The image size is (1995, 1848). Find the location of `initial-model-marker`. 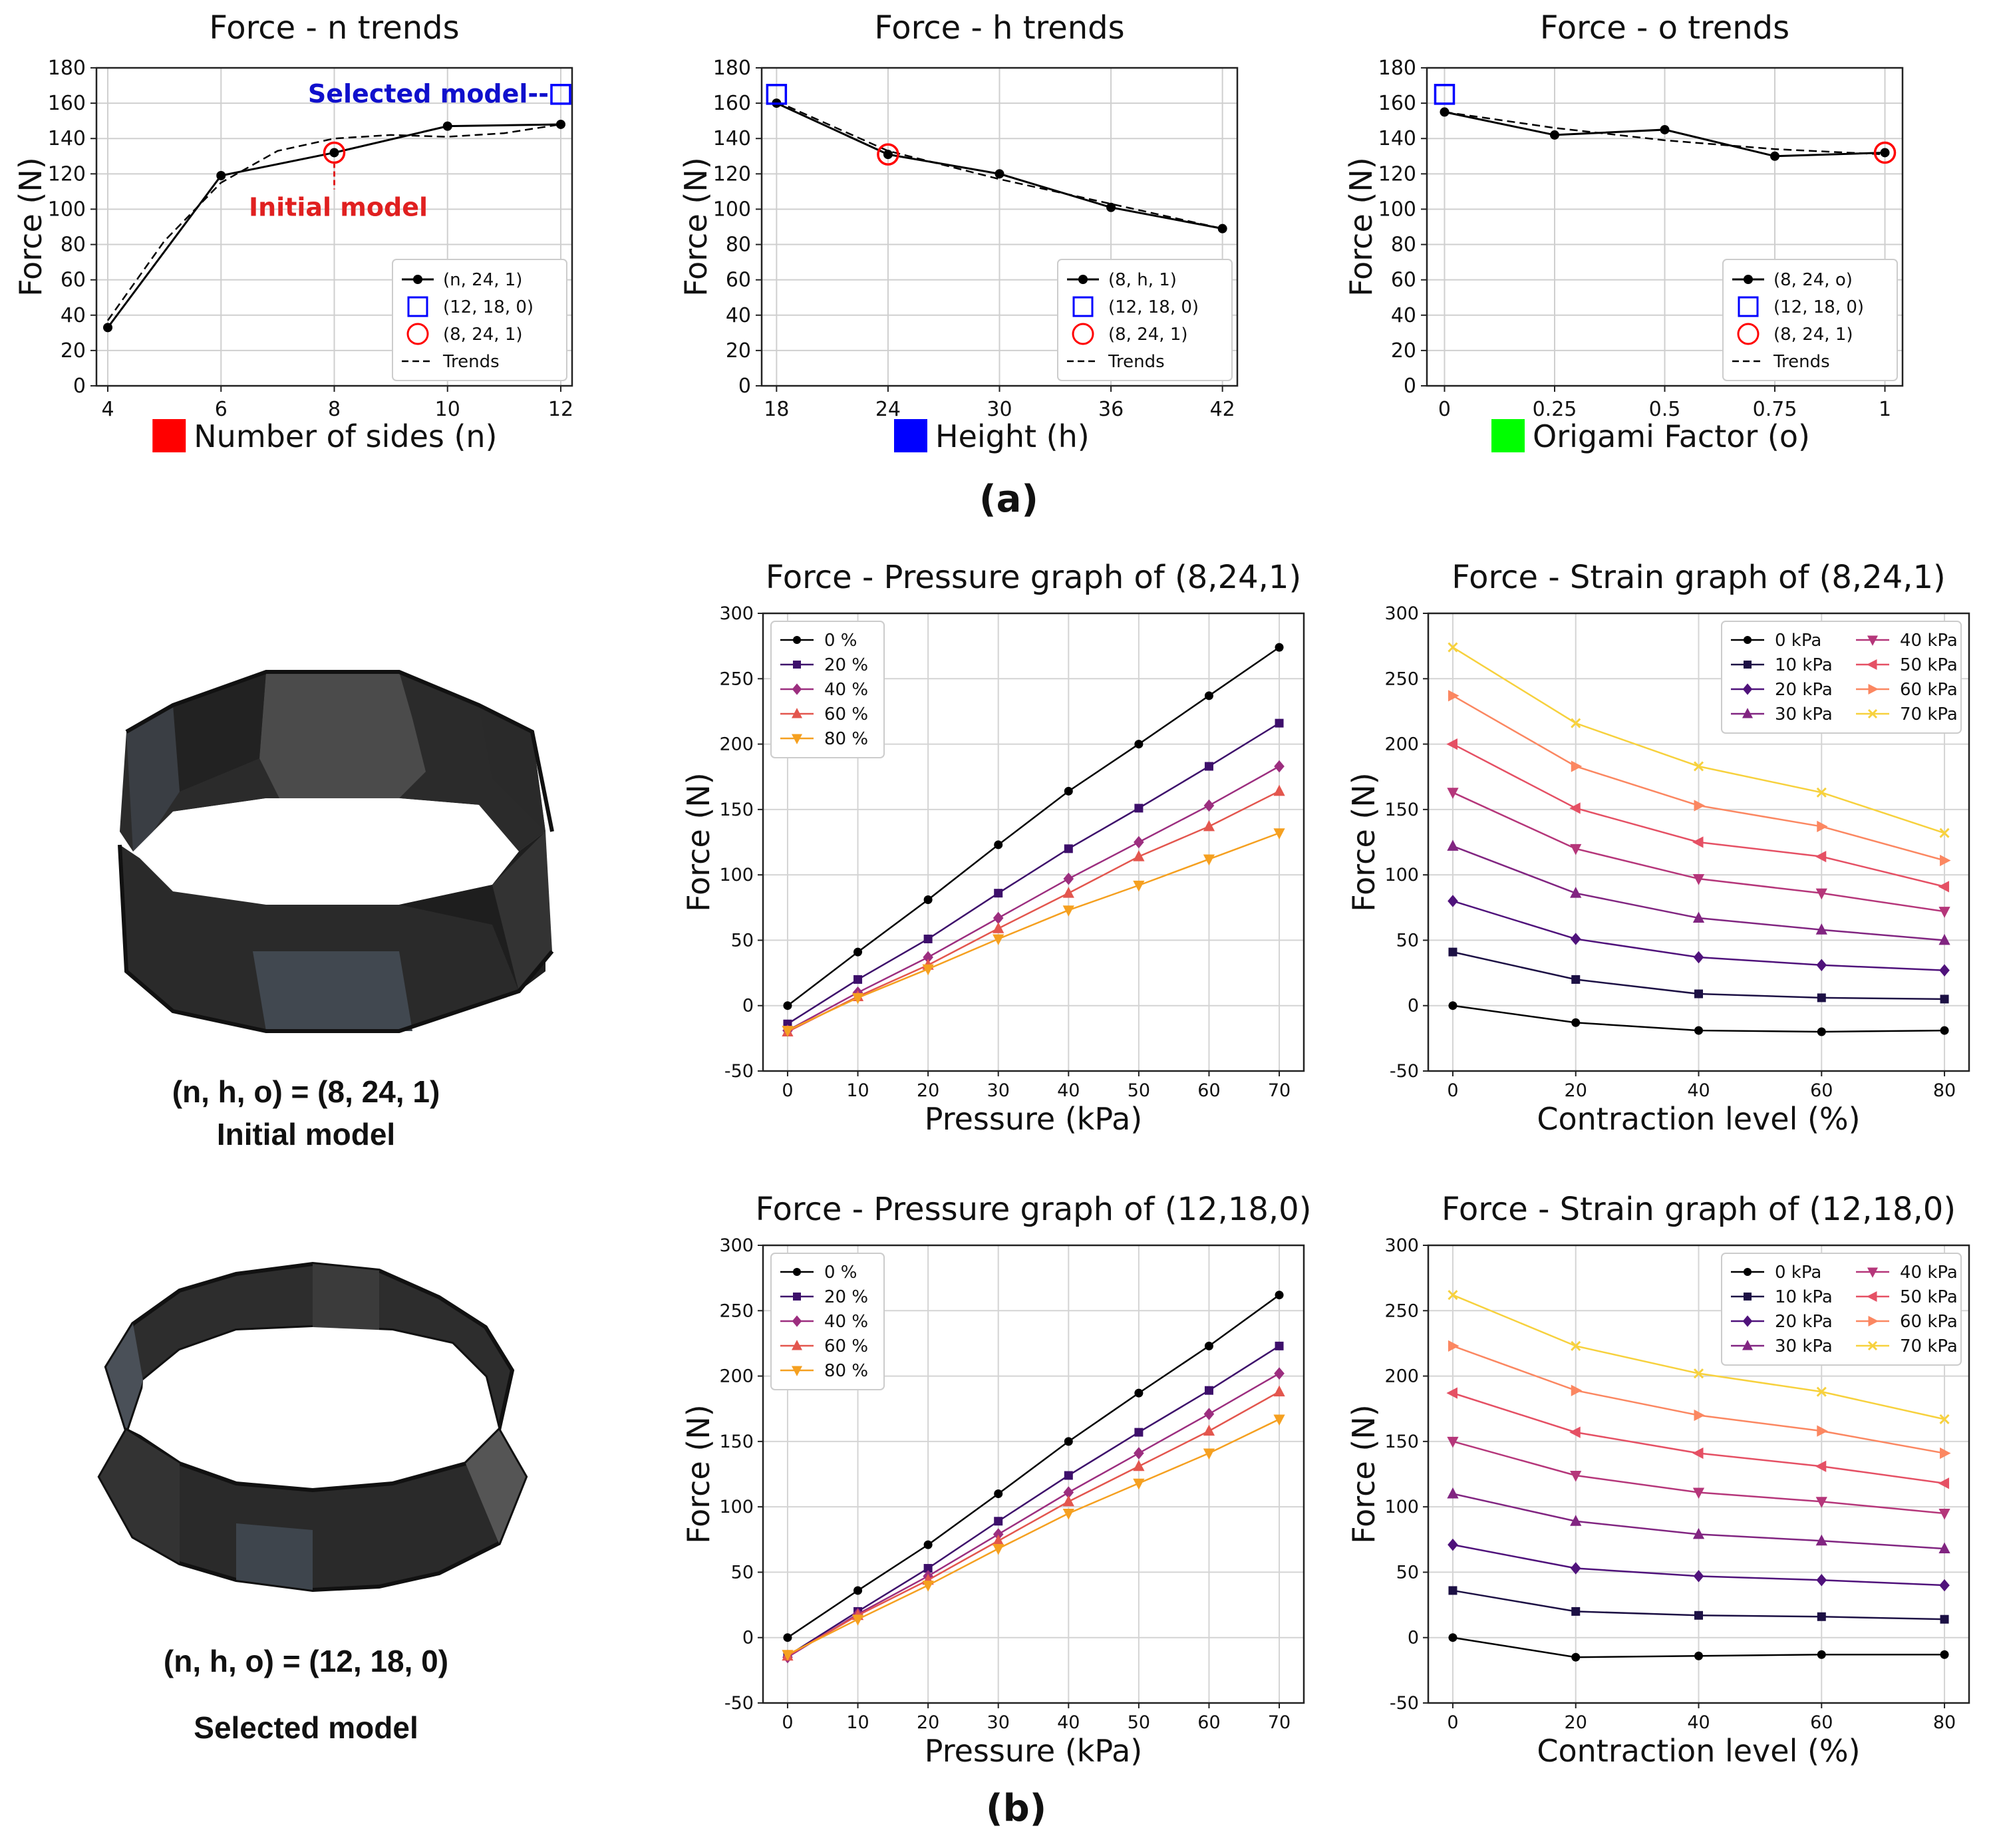

initial-model-marker is located at coordinates (1885, 153).